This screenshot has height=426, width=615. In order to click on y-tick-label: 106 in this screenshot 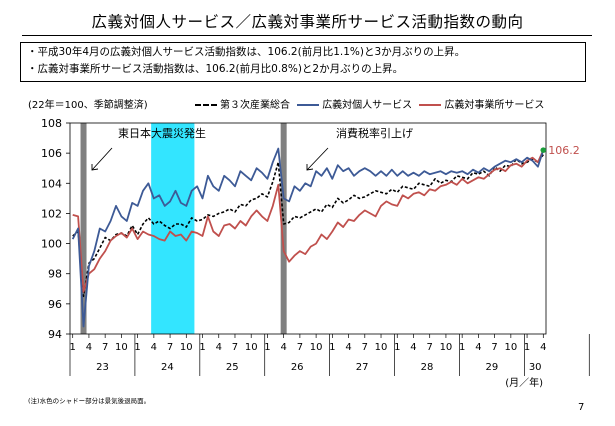, I will do `click(51, 153)`.